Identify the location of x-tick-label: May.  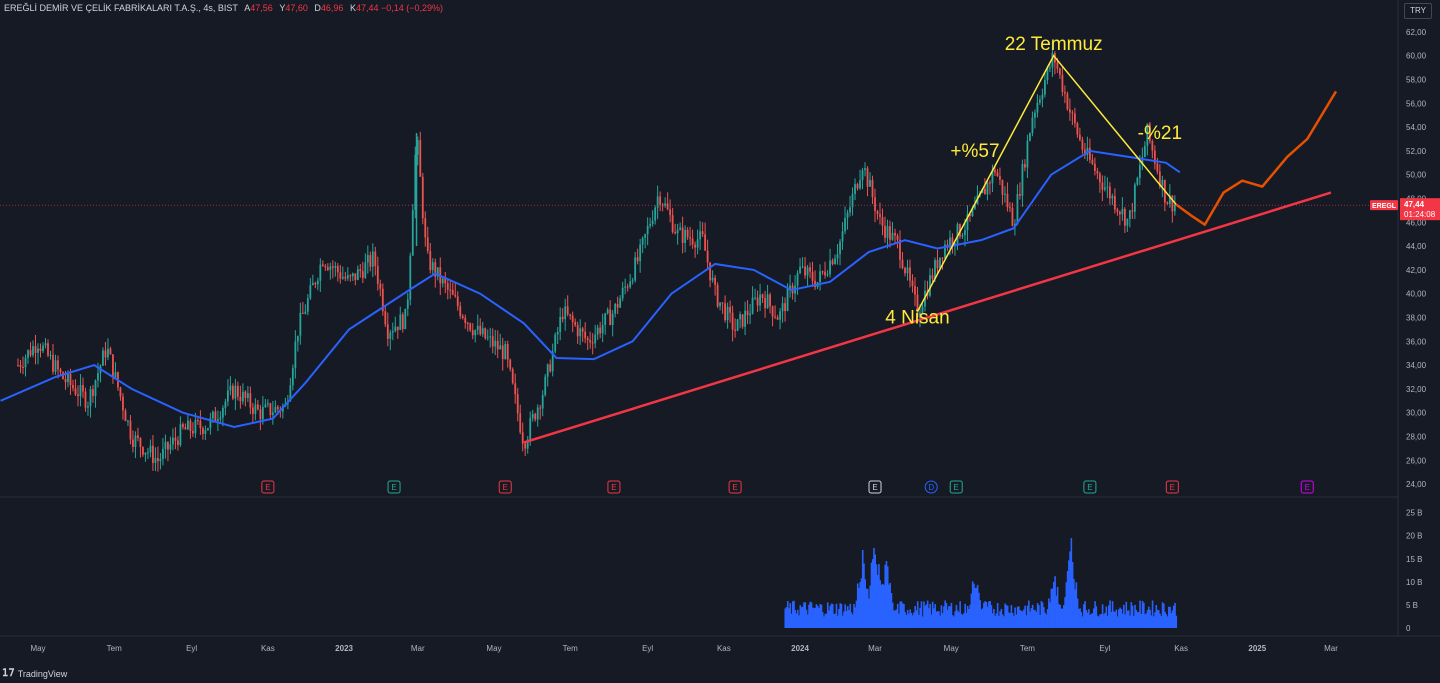
(37, 648).